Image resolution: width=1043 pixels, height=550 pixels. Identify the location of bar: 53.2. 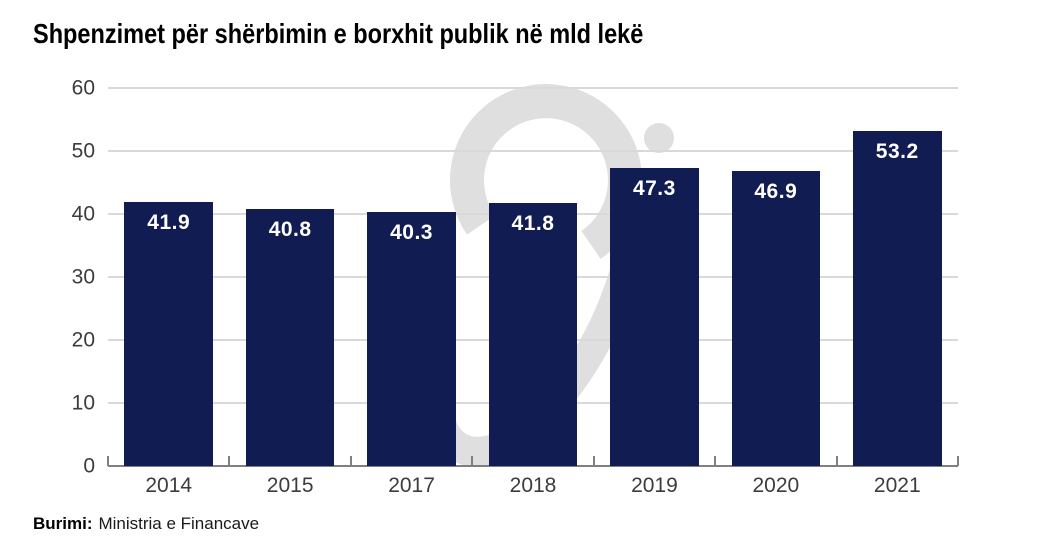
(897, 298).